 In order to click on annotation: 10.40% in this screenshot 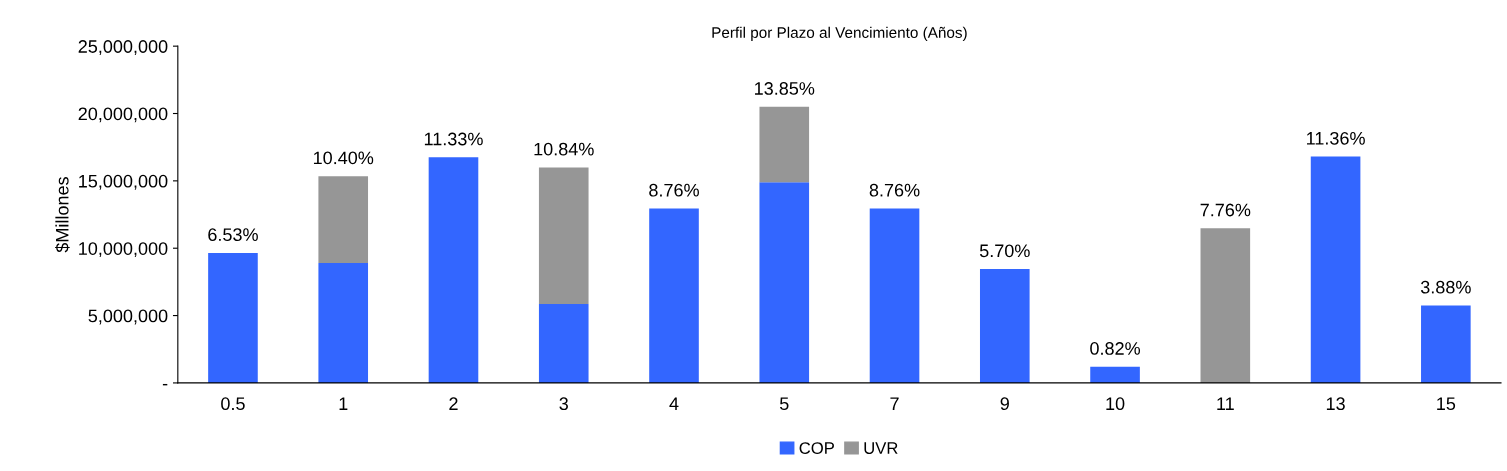, I will do `click(343, 158)`.